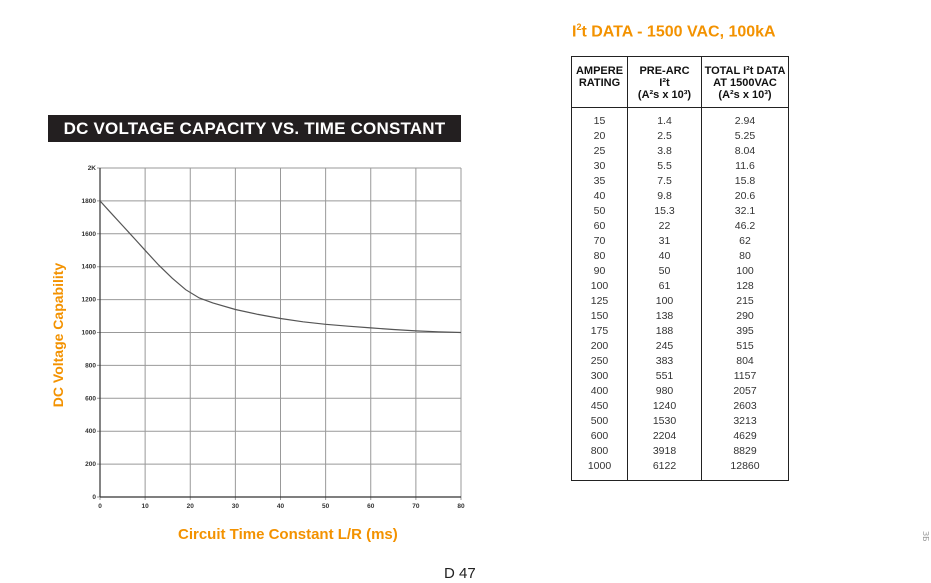  Describe the element at coordinates (599, 376) in the screenshot. I see `table-cell: 300` at that location.